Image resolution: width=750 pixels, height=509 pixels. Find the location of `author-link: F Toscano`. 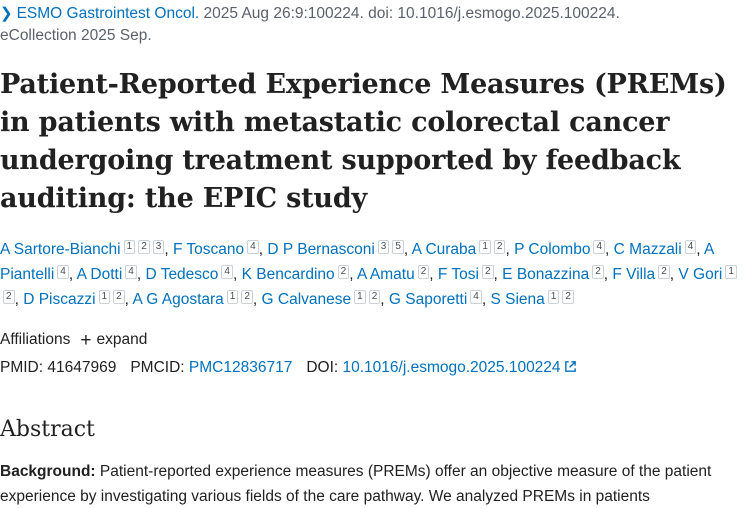

author-link: F Toscano is located at coordinates (208, 249).